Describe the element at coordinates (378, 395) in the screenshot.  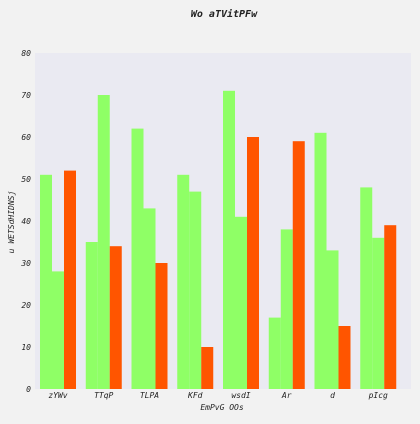
I see `x-tick-label: pIcg` at that location.